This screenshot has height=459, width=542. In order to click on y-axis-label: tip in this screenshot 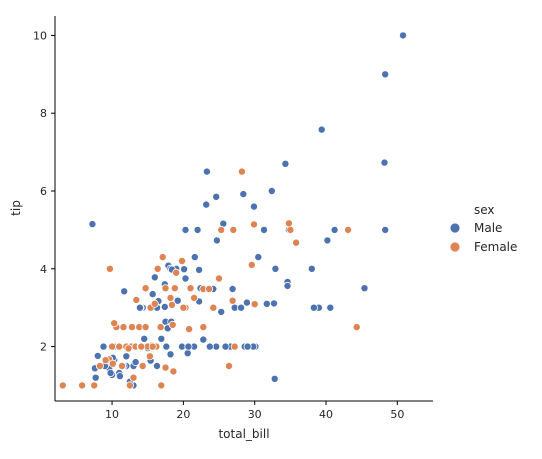, I will do `click(16, 208)`.